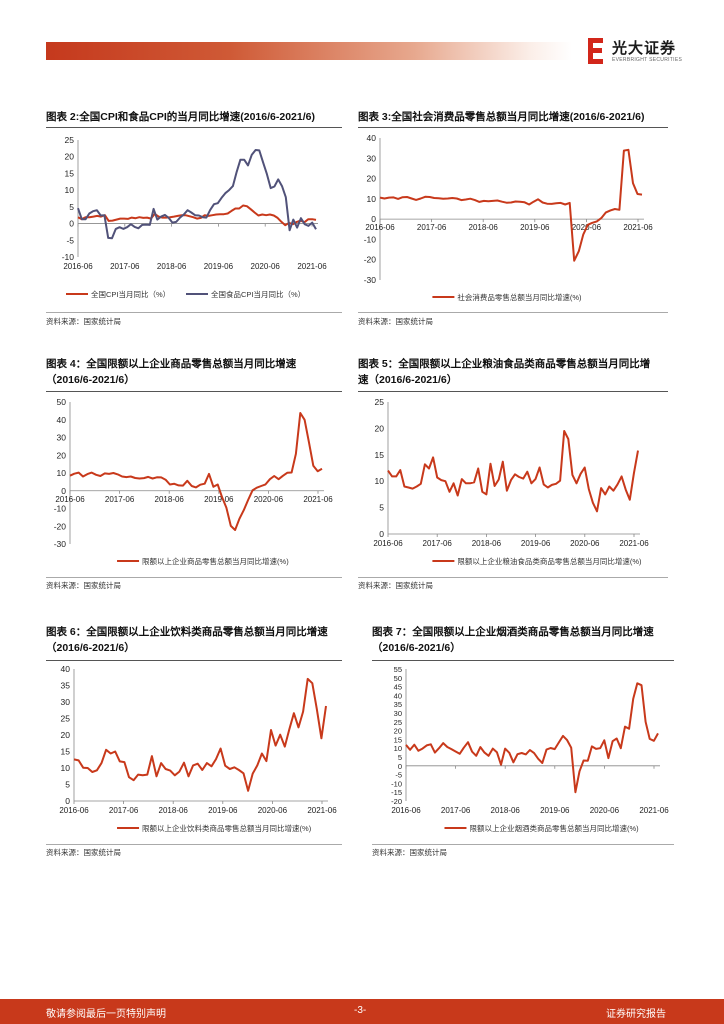 This screenshot has height=1024, width=724. I want to click on logo-text: 光大证券, so click(644, 48).